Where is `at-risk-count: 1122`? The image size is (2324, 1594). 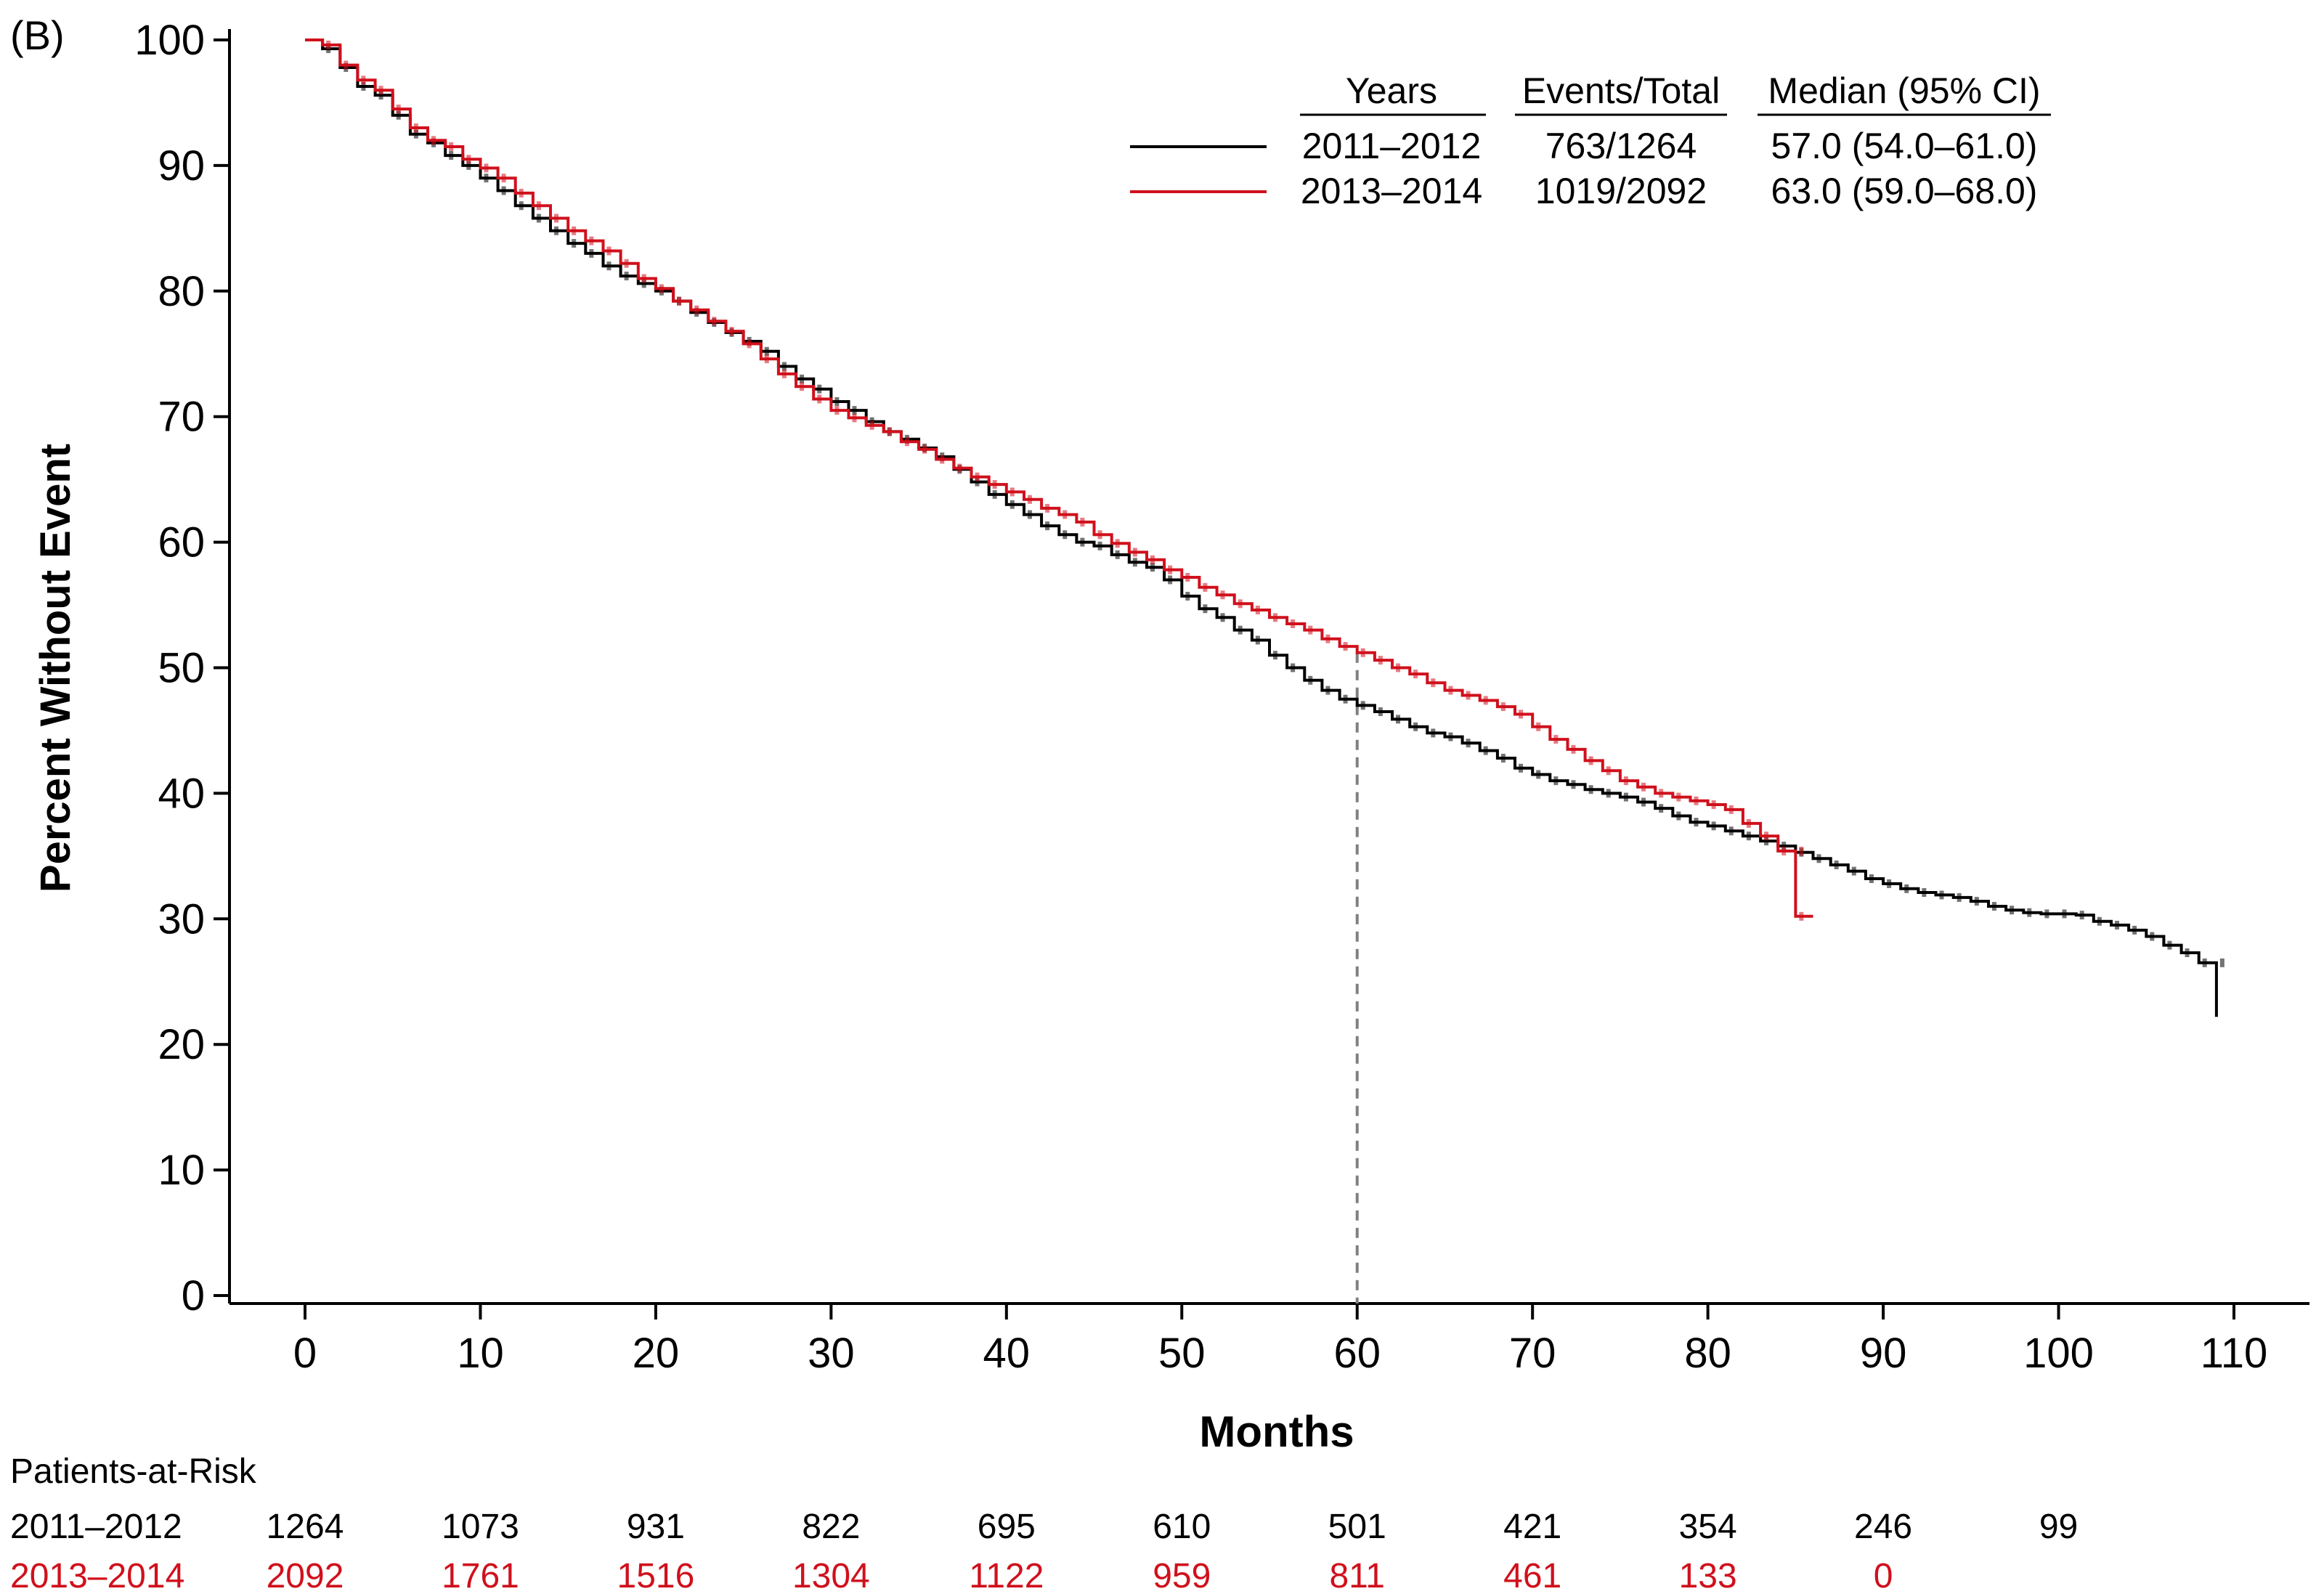
at-risk-count: 1122 is located at coordinates (1006, 1575).